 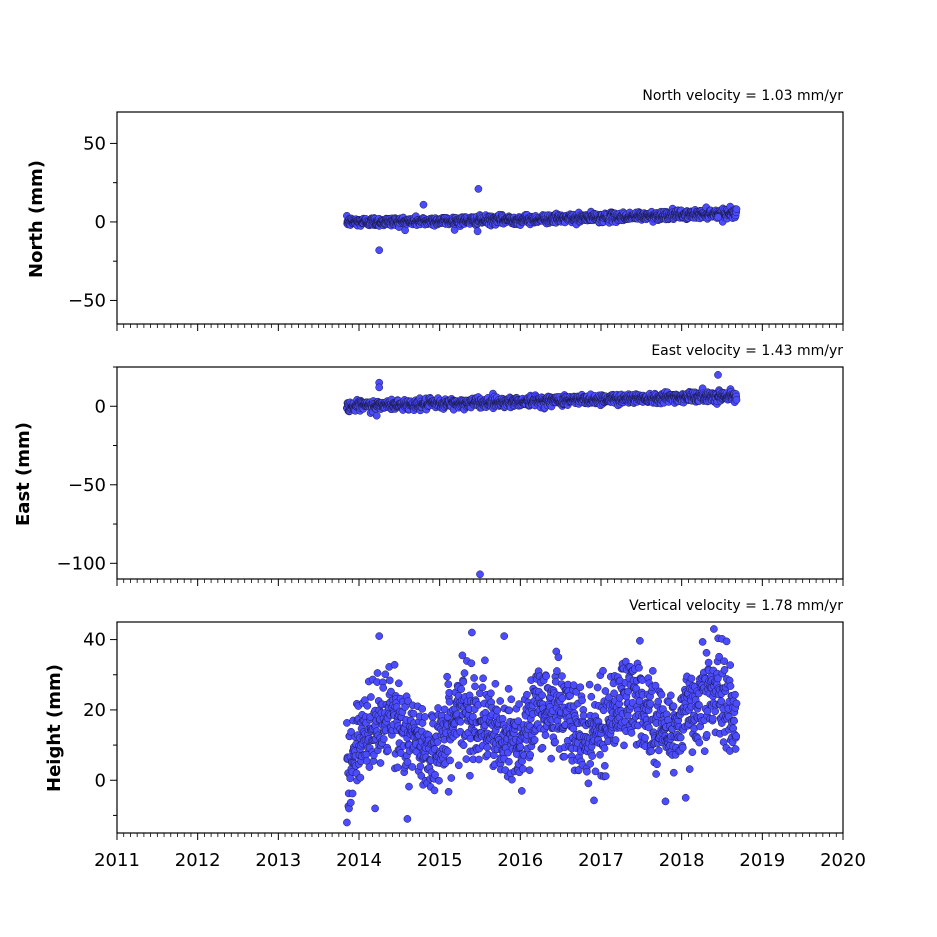 I want to click on y-tick-label: 40, so click(x=94, y=640).